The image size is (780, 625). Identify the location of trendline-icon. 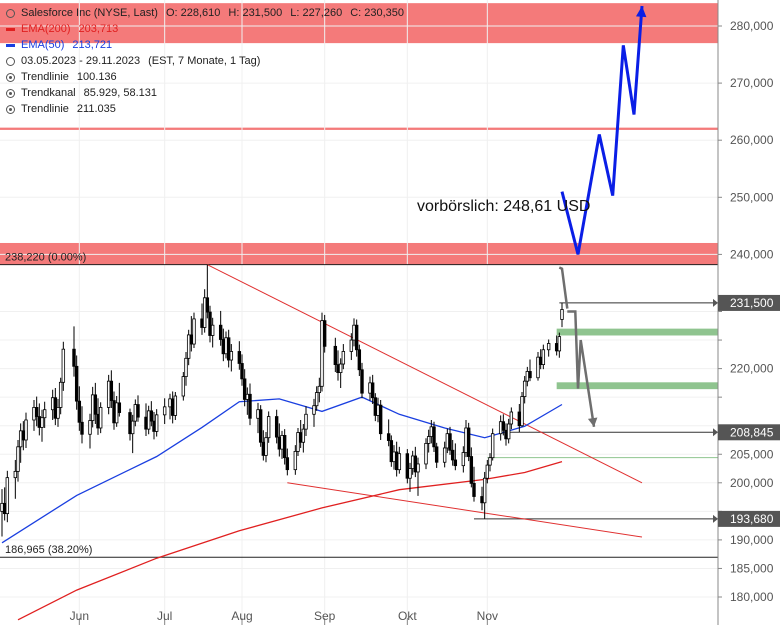
(10, 77).